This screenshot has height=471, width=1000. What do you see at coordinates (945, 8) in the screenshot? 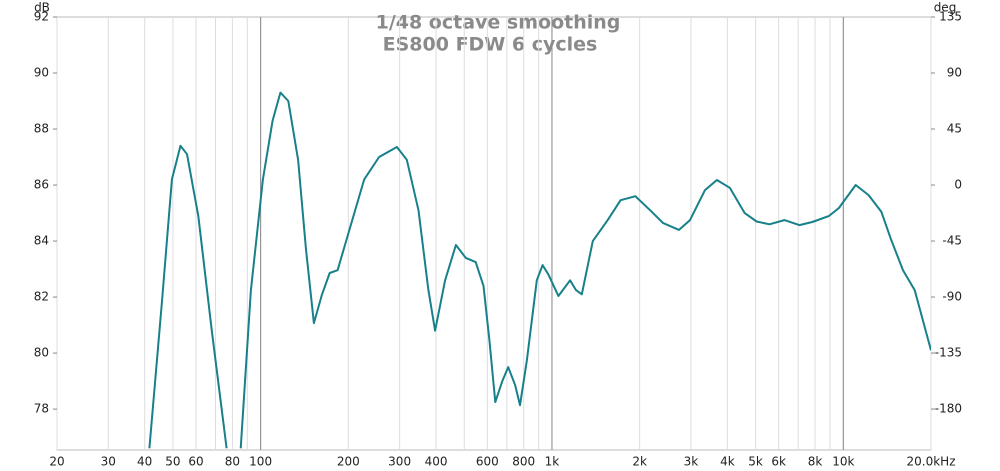
I see `y2-axis-label: deg` at bounding box center [945, 8].